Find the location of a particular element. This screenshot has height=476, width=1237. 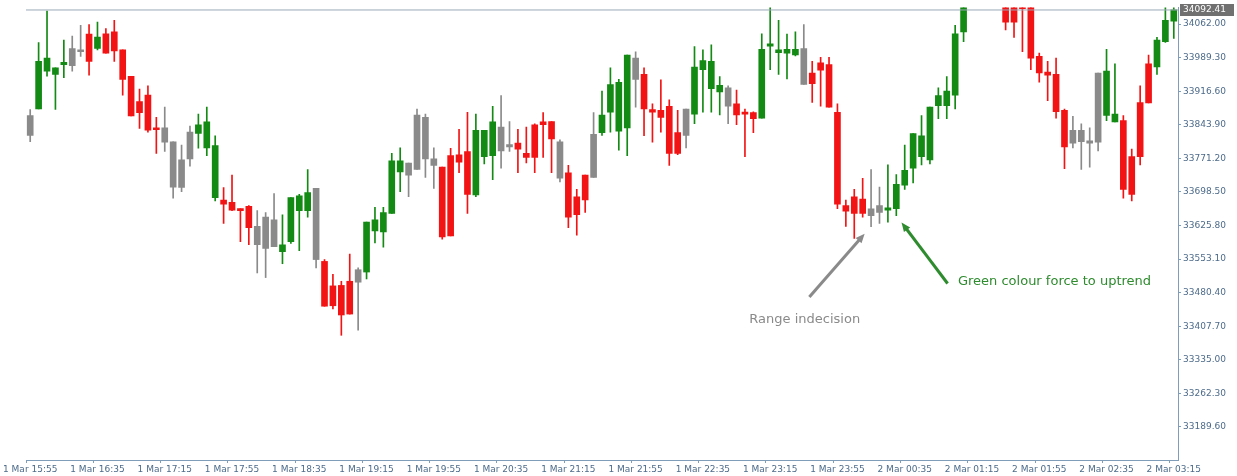

x-tick-label: 2 Mar 01:55 is located at coordinates (1039, 468).